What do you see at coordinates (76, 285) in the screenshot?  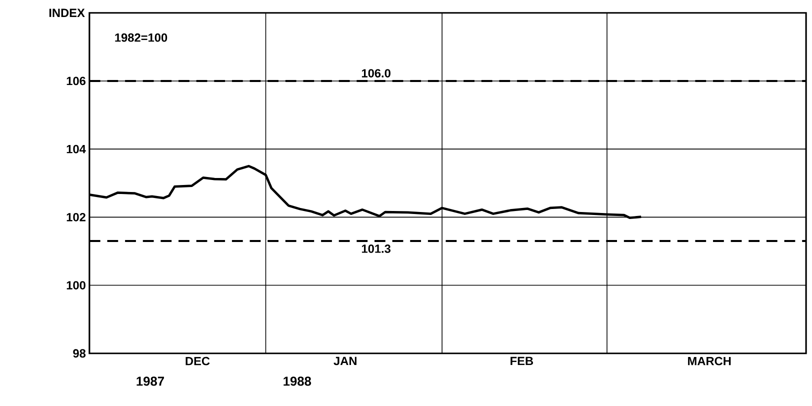 I see `y-tick-label: 100` at bounding box center [76, 285].